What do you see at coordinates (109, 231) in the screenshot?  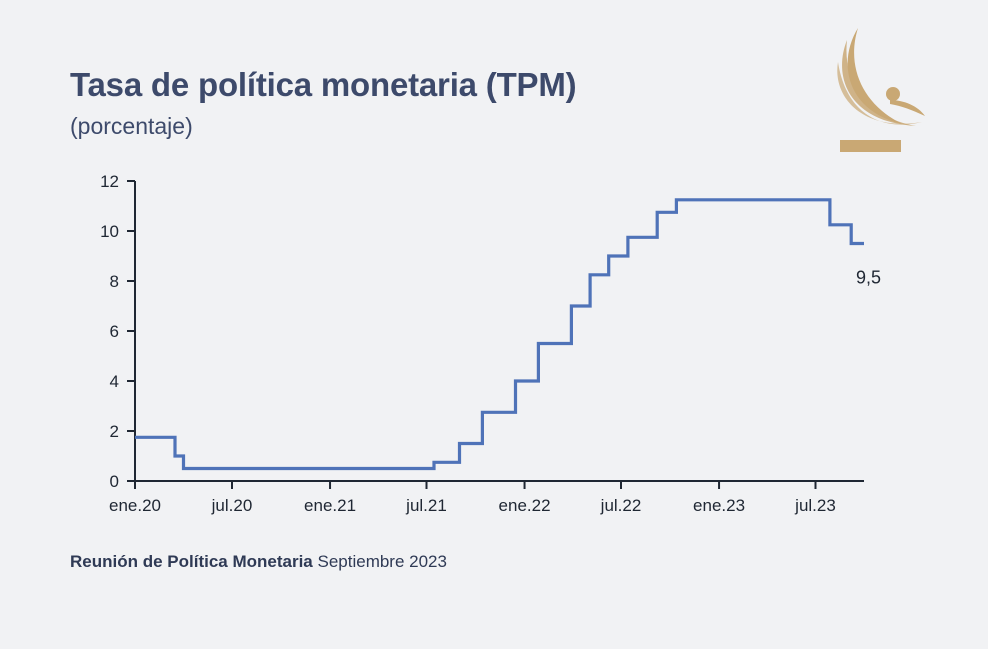 I see `y-tick-label: 10` at bounding box center [109, 231].